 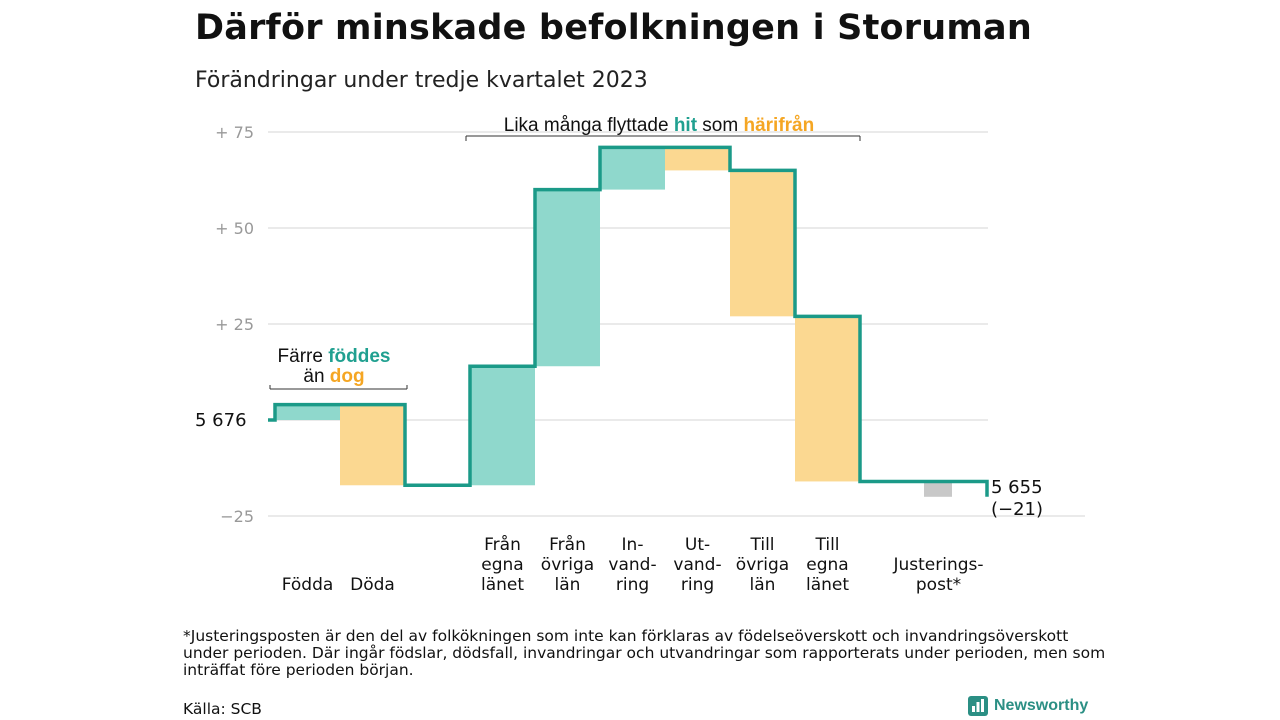 I want to click on x-category-label: In-, so click(x=633, y=545).